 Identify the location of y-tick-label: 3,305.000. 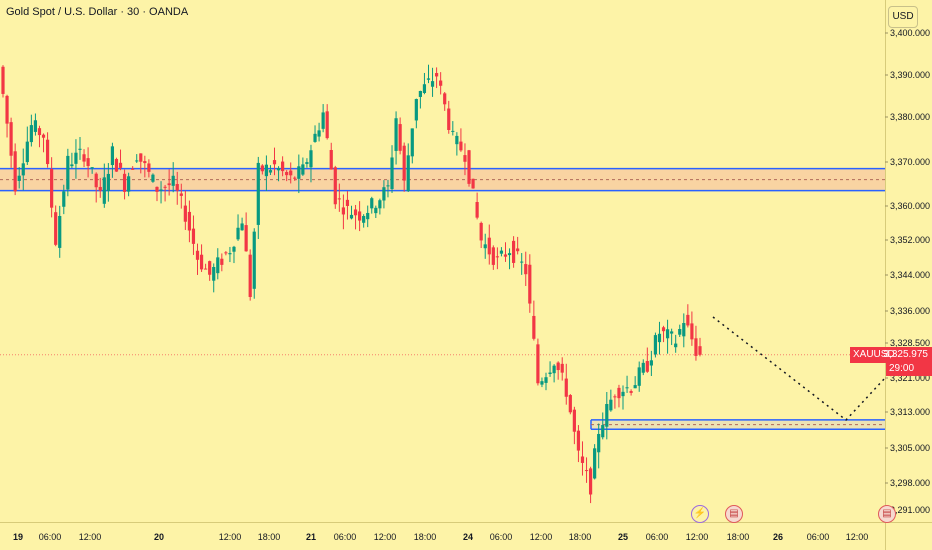
(910, 448).